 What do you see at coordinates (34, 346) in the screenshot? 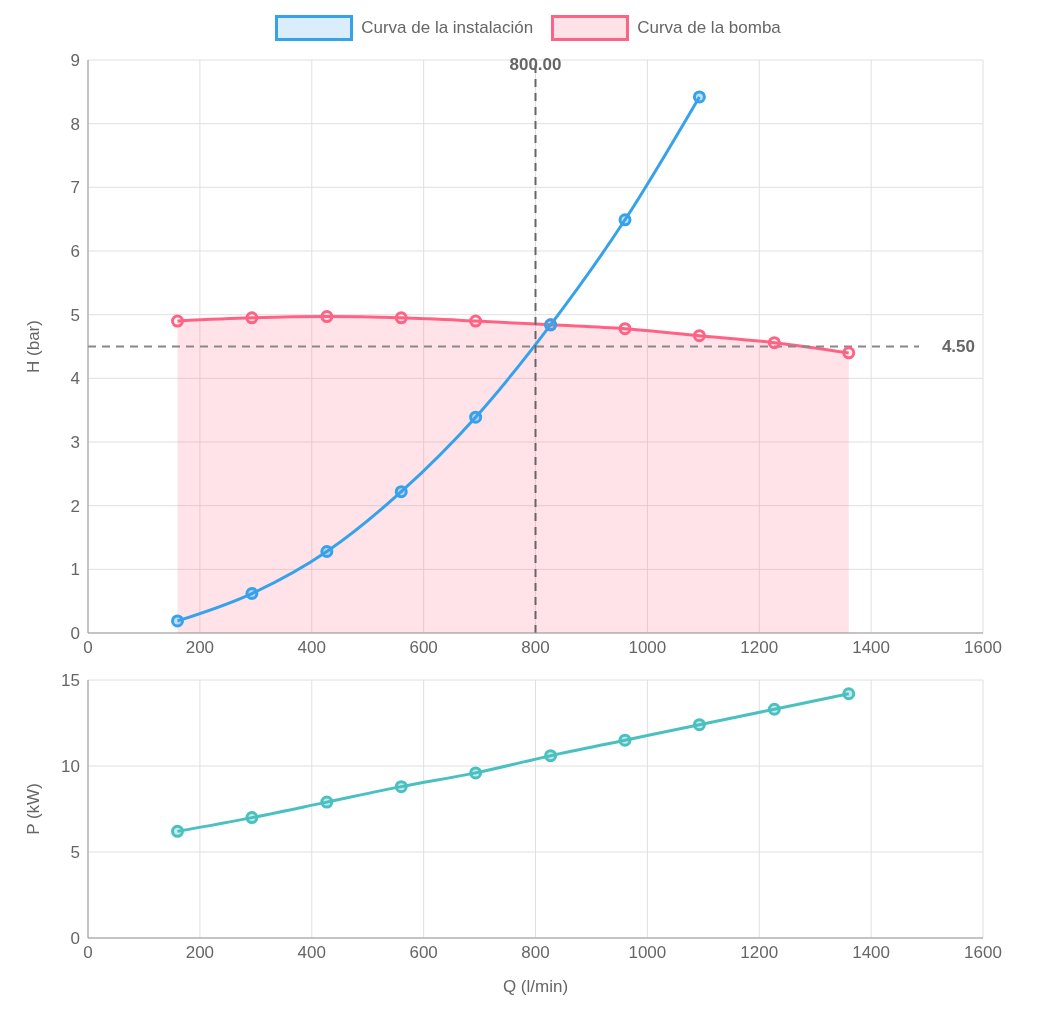
I see `y-axis-title: H (bar)` at bounding box center [34, 346].